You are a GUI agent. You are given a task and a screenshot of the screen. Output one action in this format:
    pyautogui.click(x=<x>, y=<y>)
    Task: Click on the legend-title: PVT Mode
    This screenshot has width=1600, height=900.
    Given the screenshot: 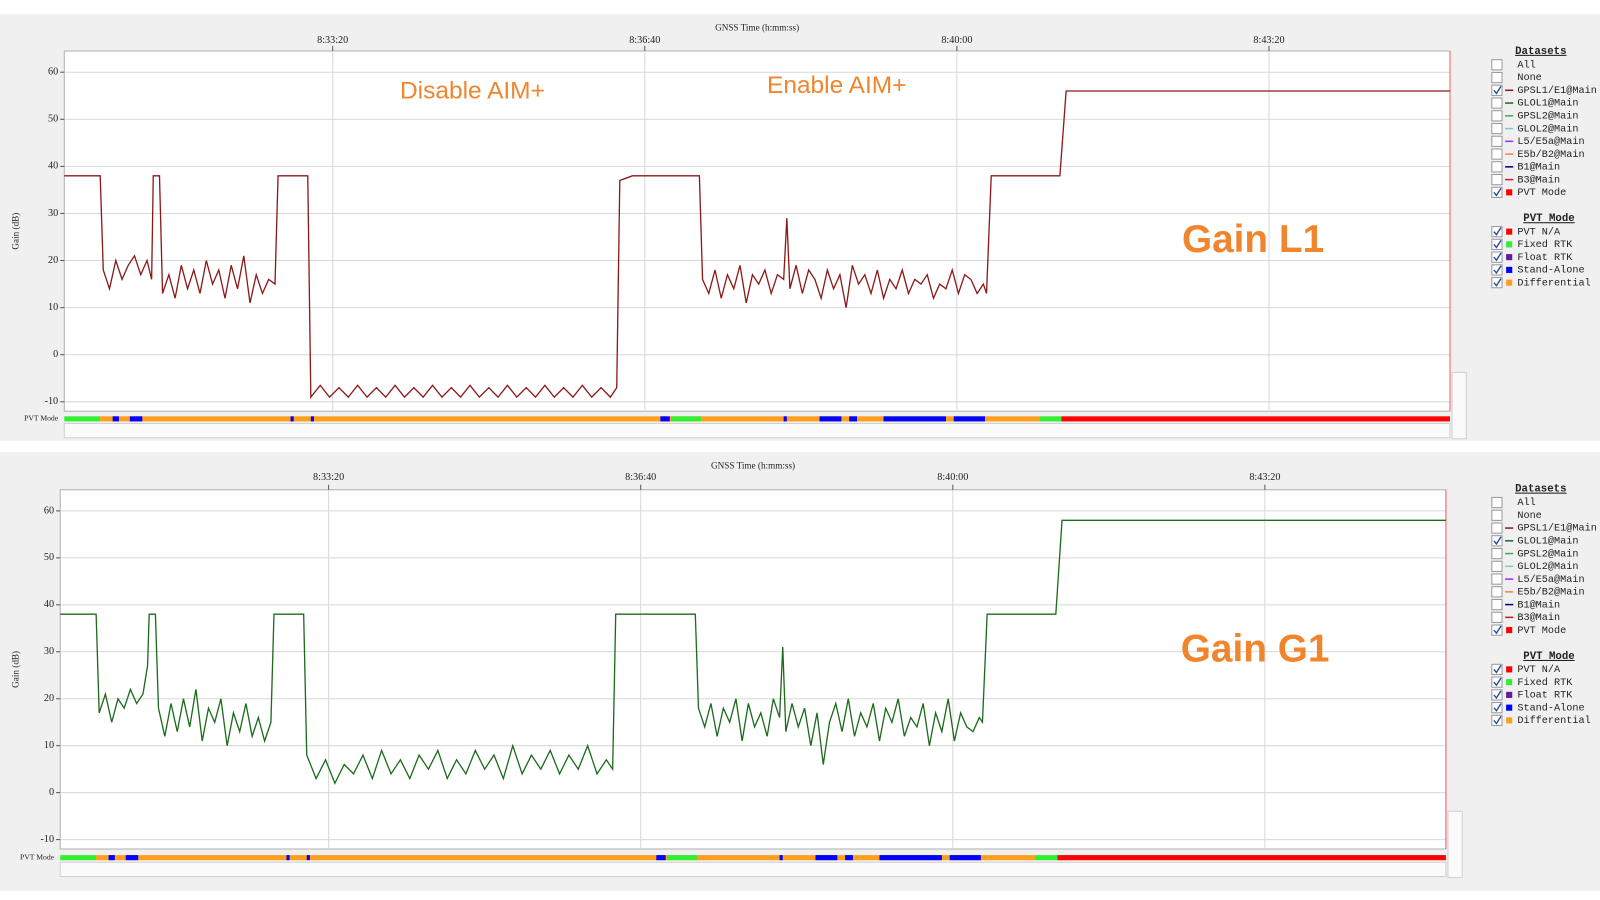 What is the action you would take?
    pyautogui.click(x=1548, y=219)
    